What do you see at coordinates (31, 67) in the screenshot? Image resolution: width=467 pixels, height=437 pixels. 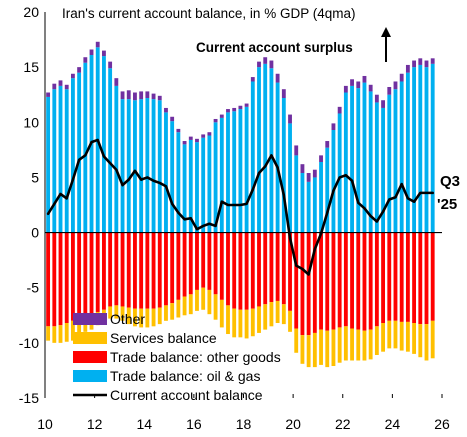 I see `y-tick-label: 15` at bounding box center [31, 67].